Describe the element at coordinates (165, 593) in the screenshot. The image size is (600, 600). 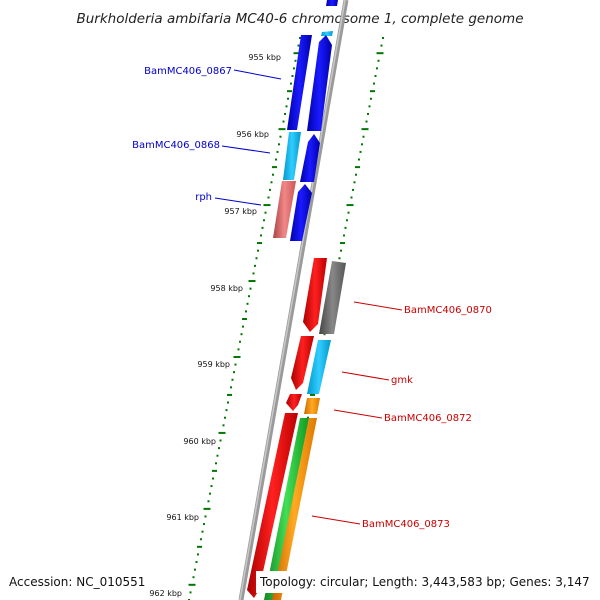
I see `tick-label-962: 962 kbp` at that location.